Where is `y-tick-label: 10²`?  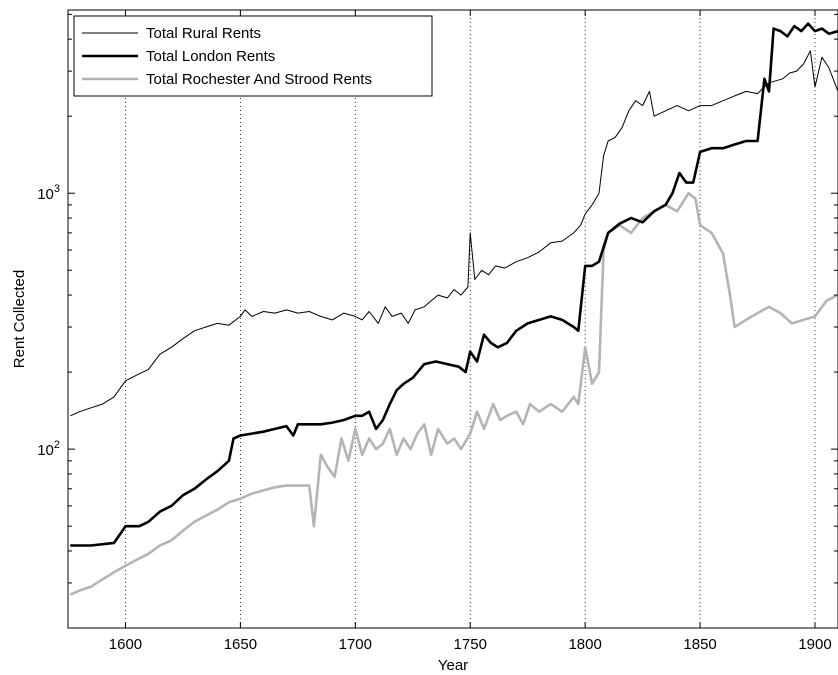 y-tick-label: 10² is located at coordinates (48, 449).